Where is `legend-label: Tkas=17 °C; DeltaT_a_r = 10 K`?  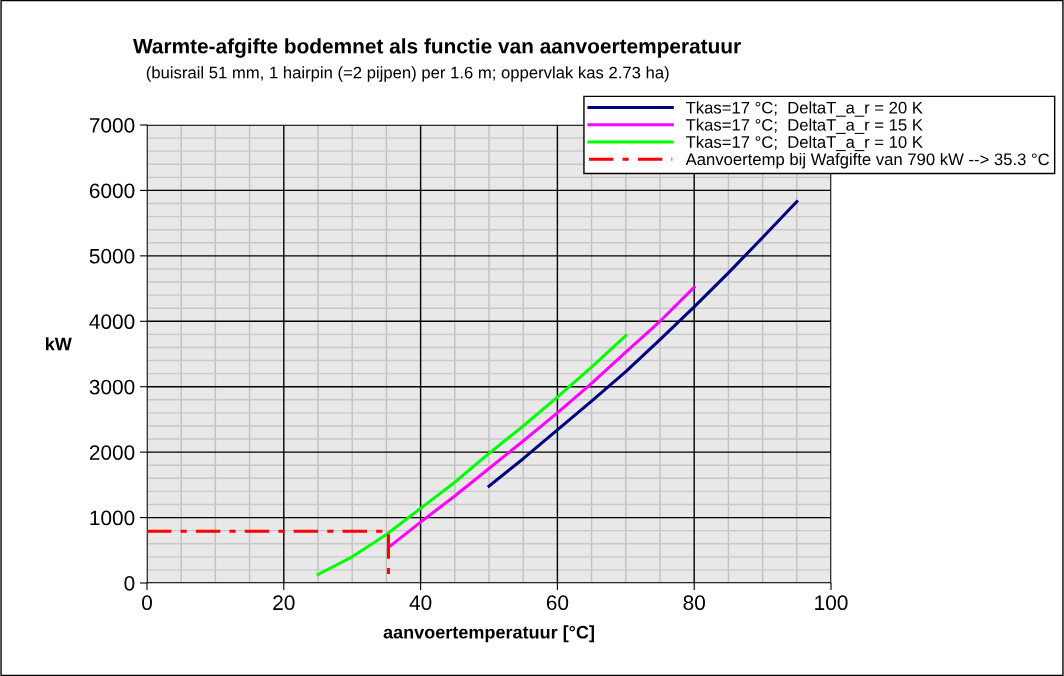 legend-label: Tkas=17 °C; DeltaT_a_r = 10 K is located at coordinates (804, 143).